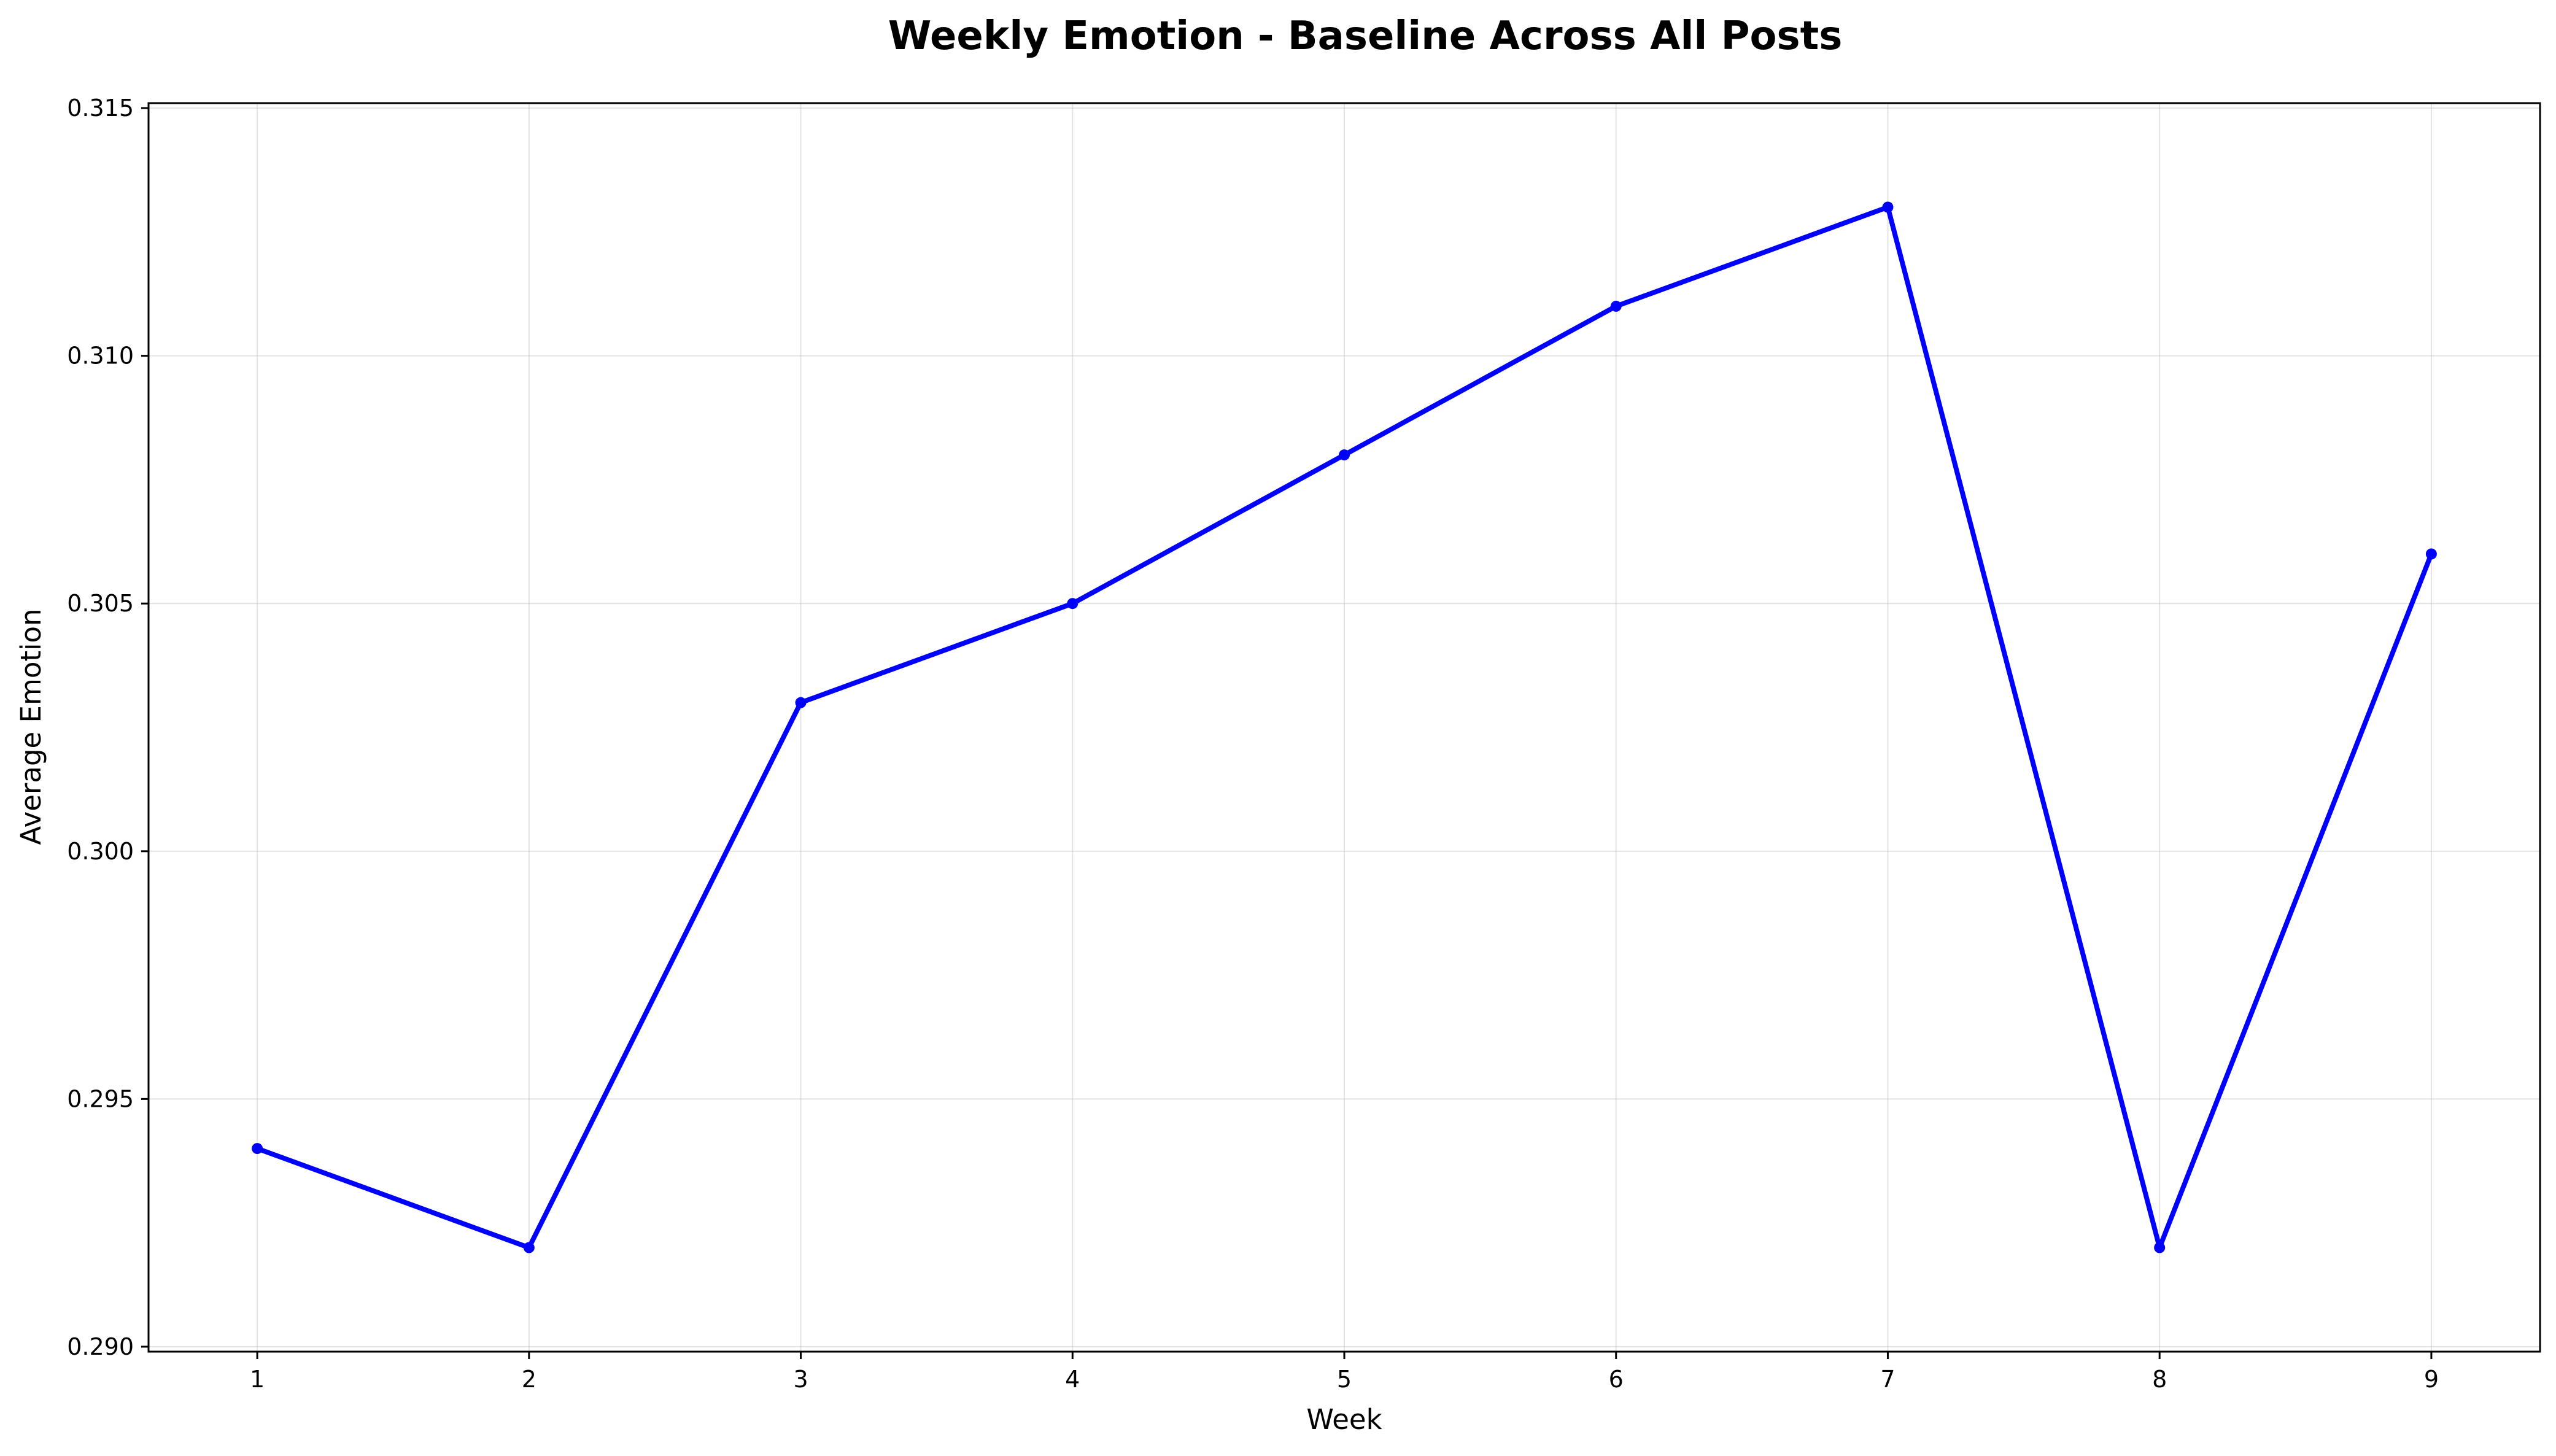  Describe the element at coordinates (1072, 1379) in the screenshot. I see `x-tick-label: 4` at that location.